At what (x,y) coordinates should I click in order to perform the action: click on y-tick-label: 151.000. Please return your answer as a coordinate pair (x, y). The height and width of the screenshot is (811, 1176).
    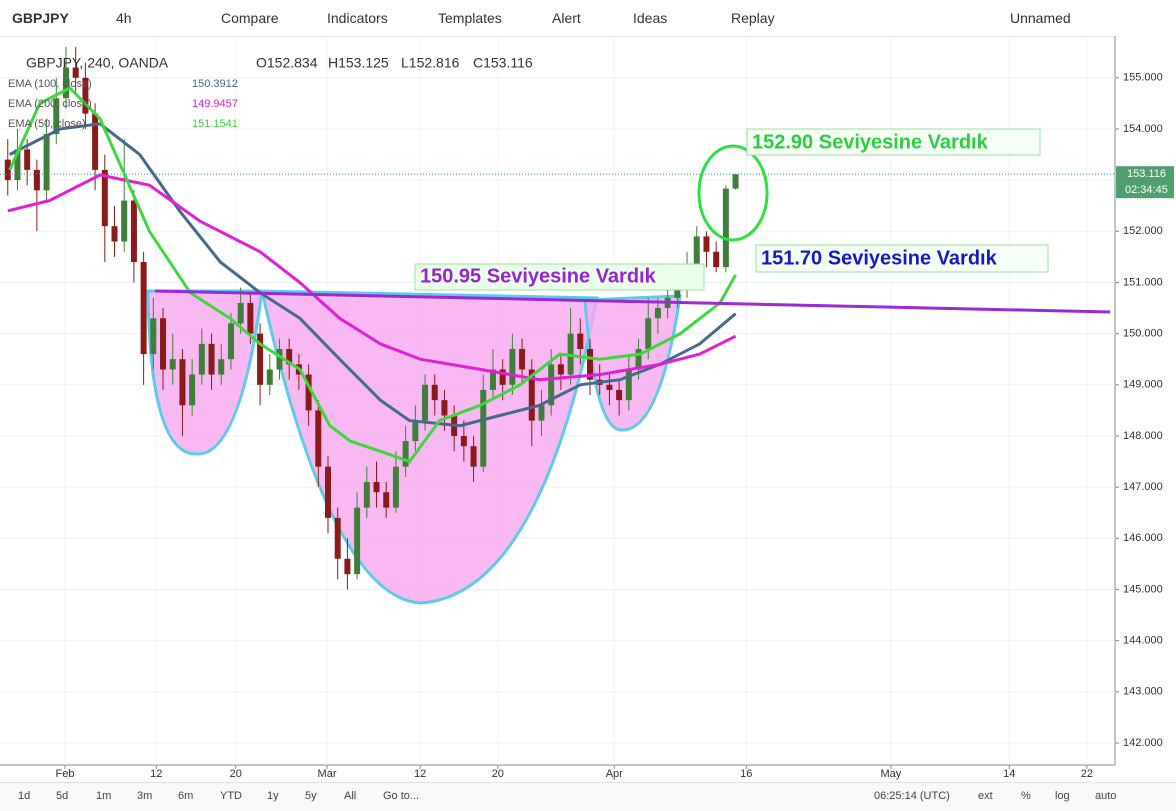
    Looking at the image, I should click on (1143, 282).